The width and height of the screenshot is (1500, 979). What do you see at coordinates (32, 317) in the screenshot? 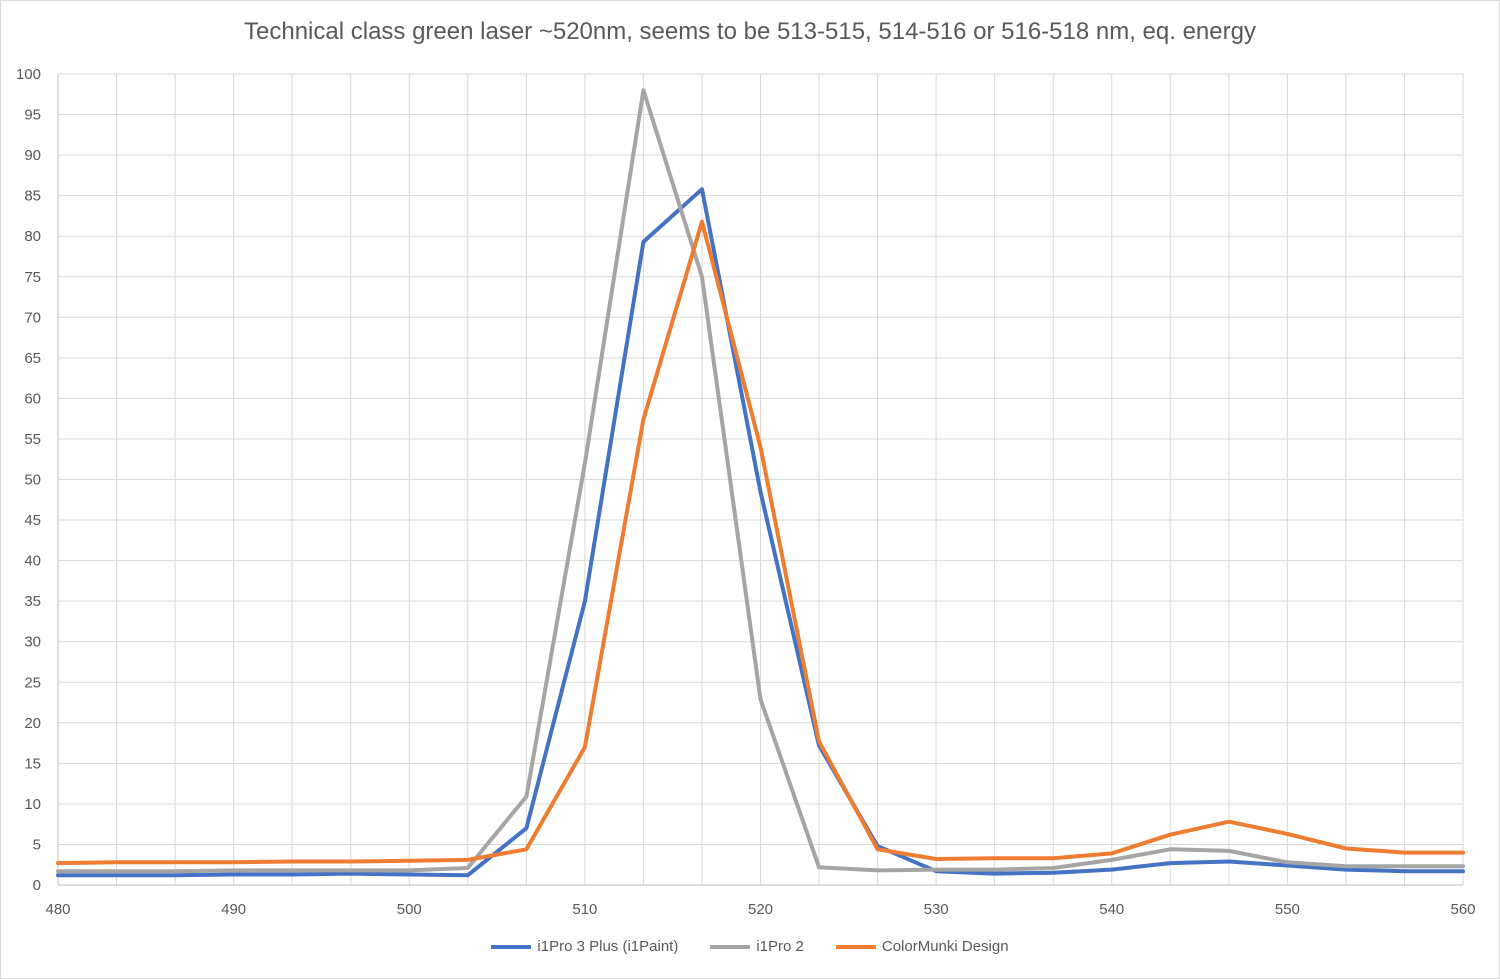
I see `y-tick-label: 70` at bounding box center [32, 317].